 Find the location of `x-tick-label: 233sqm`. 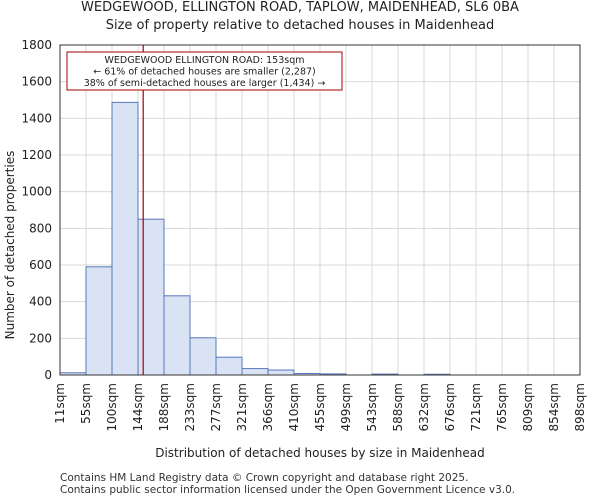

x-tick-label: 233sqm is located at coordinates (190, 407).